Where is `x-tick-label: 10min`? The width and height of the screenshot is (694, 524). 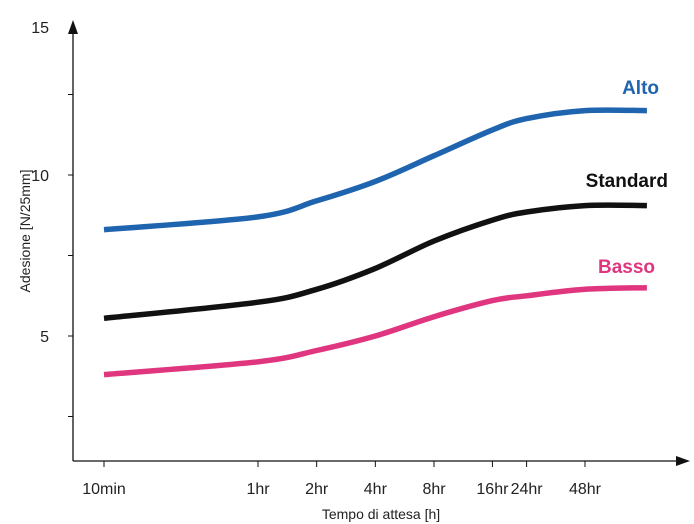 x-tick-label: 10min is located at coordinates (104, 489).